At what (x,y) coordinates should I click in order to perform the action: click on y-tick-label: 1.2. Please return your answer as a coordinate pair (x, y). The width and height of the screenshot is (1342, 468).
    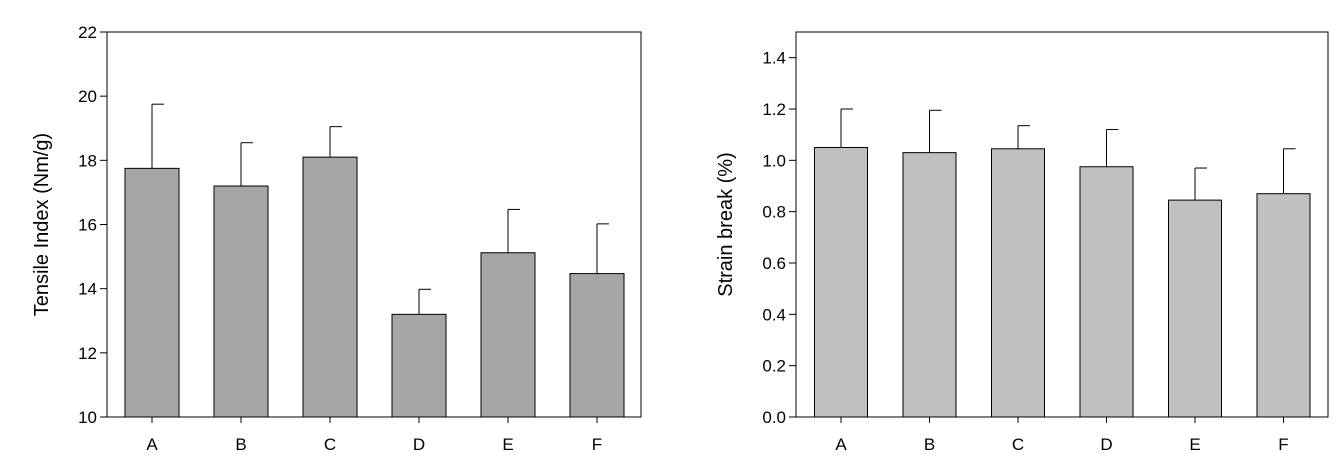
    Looking at the image, I should click on (774, 109).